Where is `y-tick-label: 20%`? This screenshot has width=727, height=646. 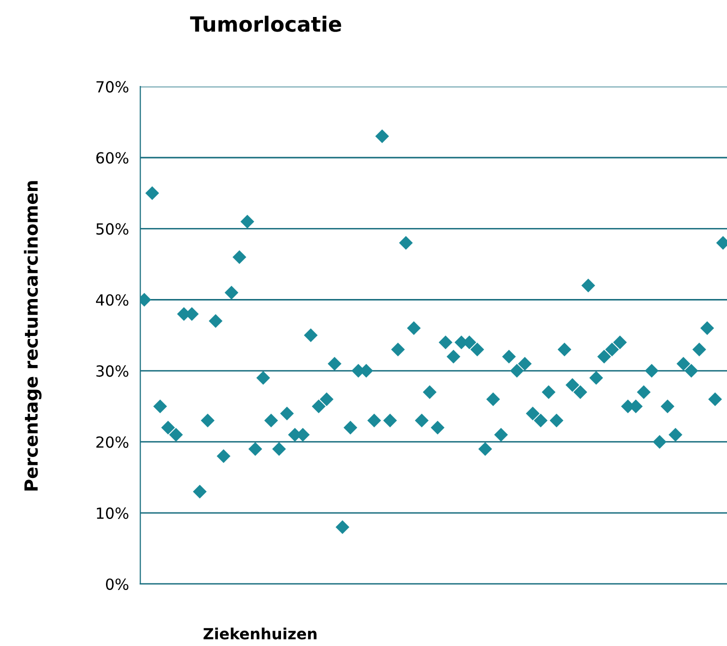 y-tick-label: 20% is located at coordinates (112, 442).